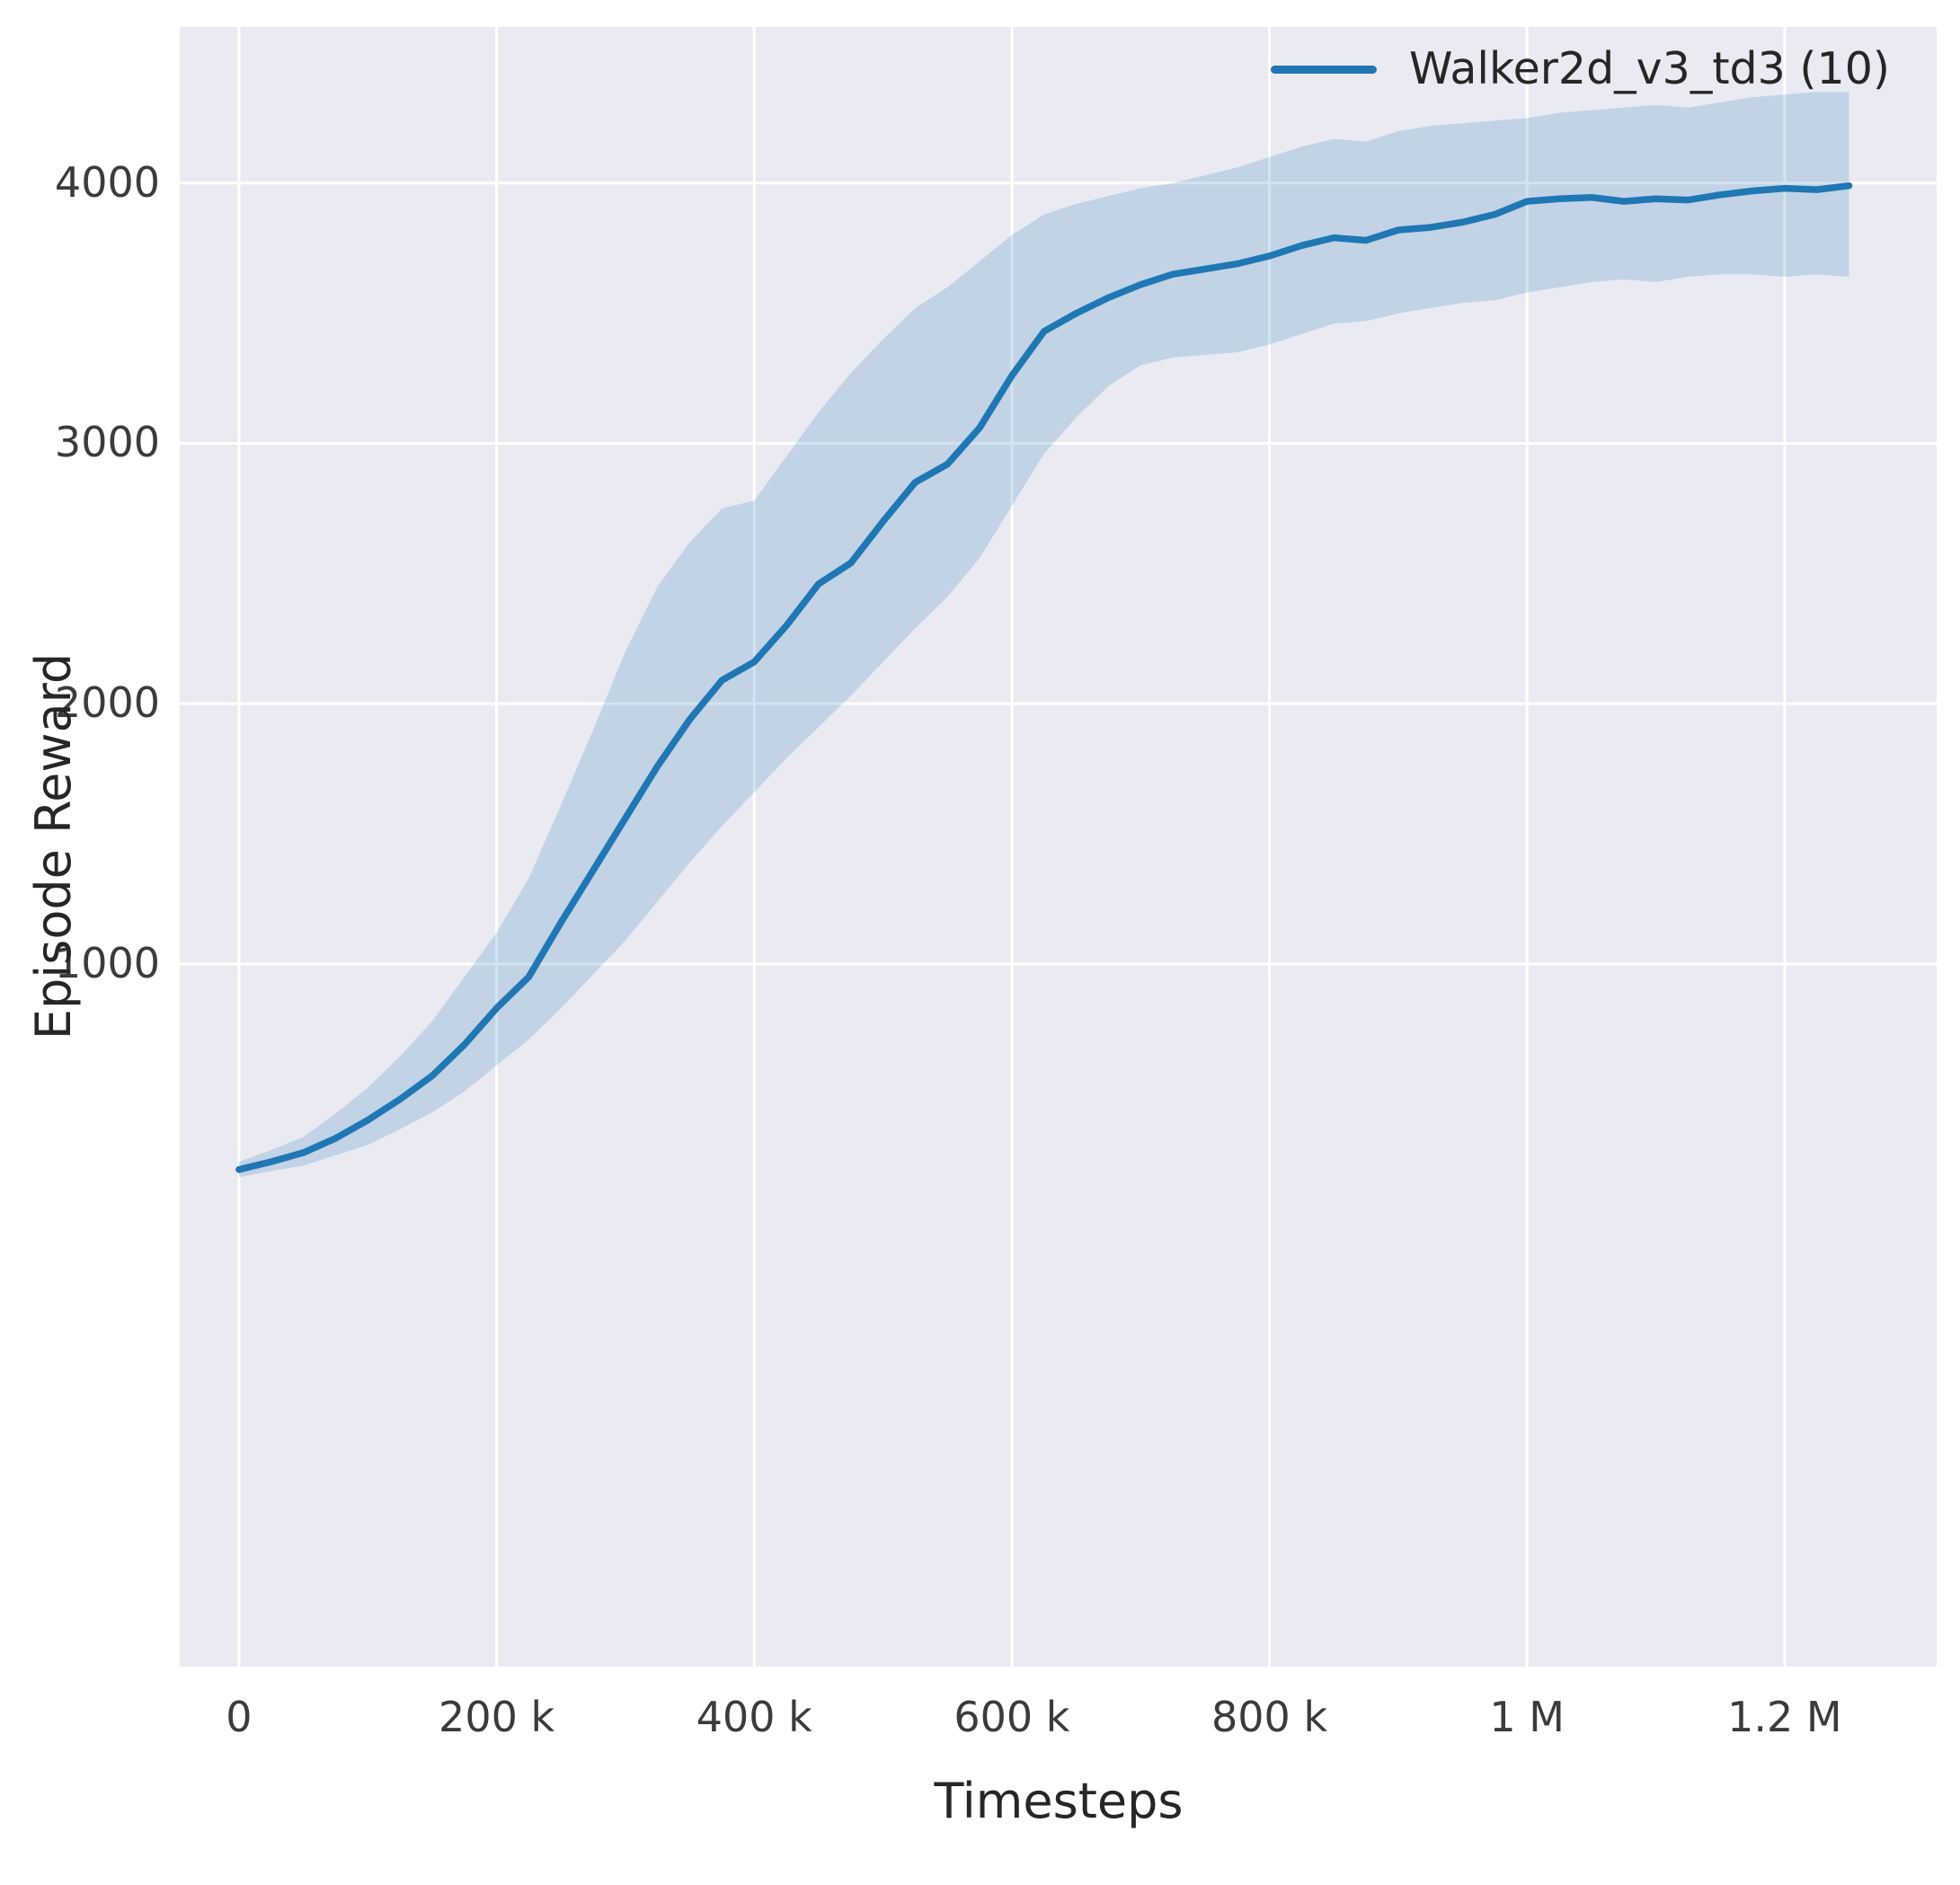 This screenshot has width=1960, height=1885. I want to click on x-tick-label: 1.2 M, so click(1785, 1717).